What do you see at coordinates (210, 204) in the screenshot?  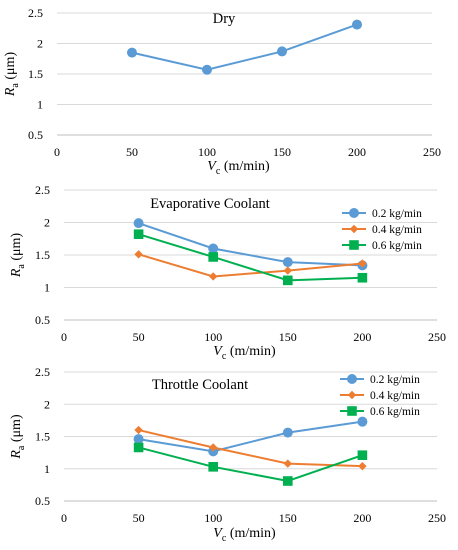 I see `chart-title: Evaporative Coolant` at bounding box center [210, 204].